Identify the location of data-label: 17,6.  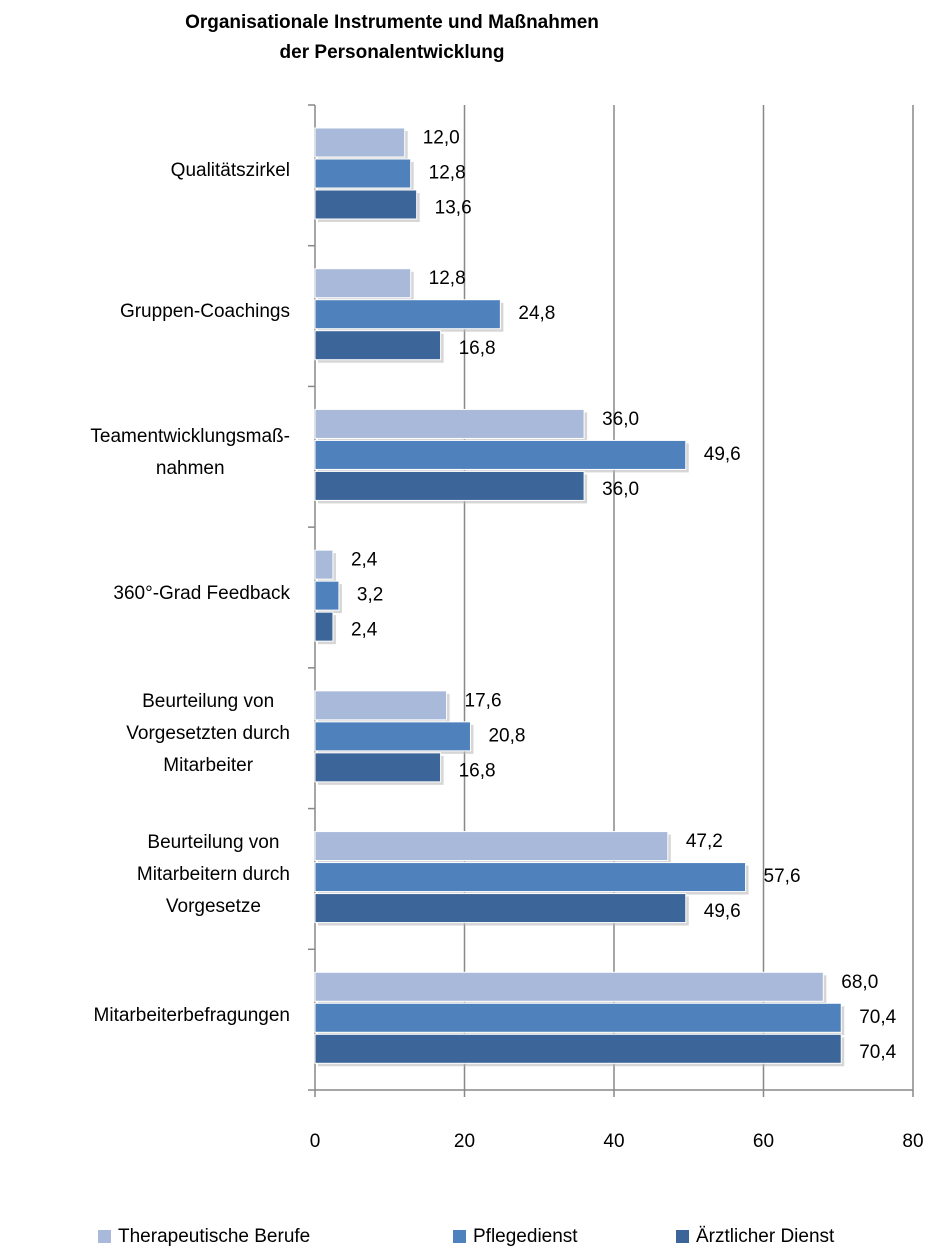
(483, 700).